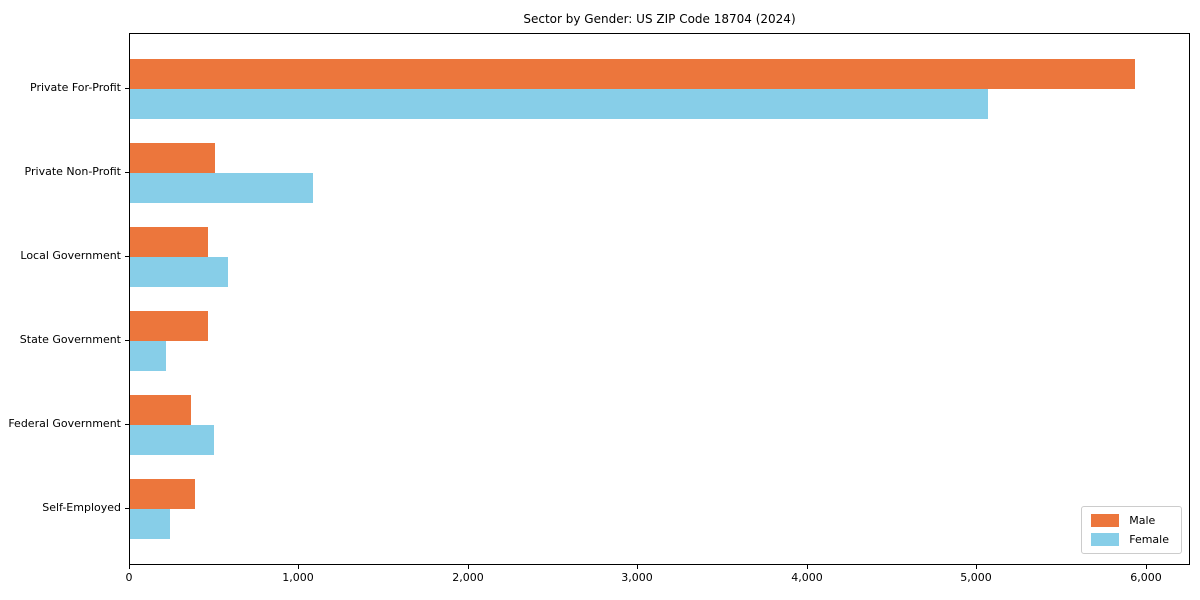 The height and width of the screenshot is (600, 1200). I want to click on y-tick-label-state-government: State Government, so click(70, 339).